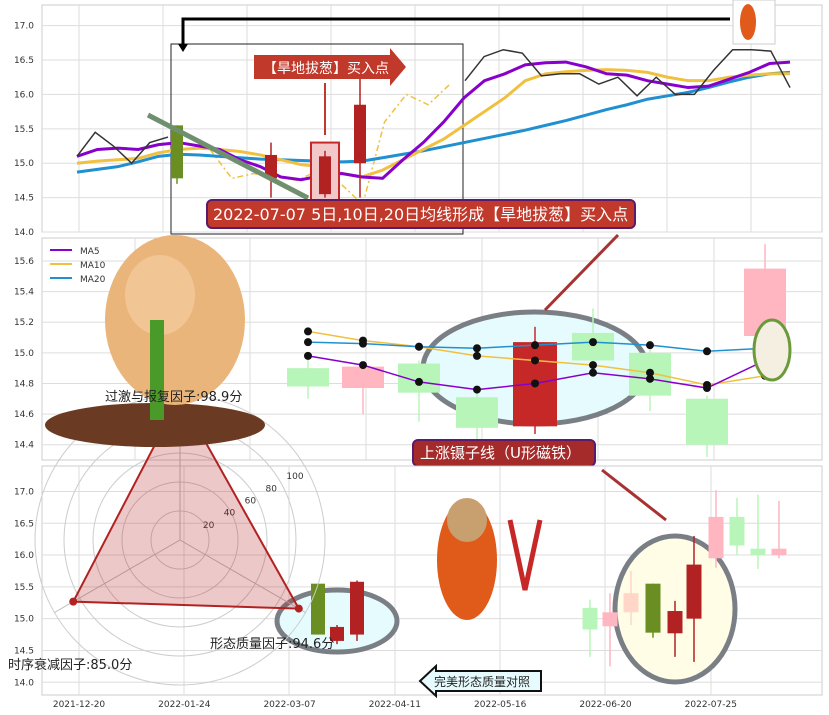 Image resolution: width=829 pixels, height=715 pixels. I want to click on y-tick-label: 15.0, so click(24, 164).